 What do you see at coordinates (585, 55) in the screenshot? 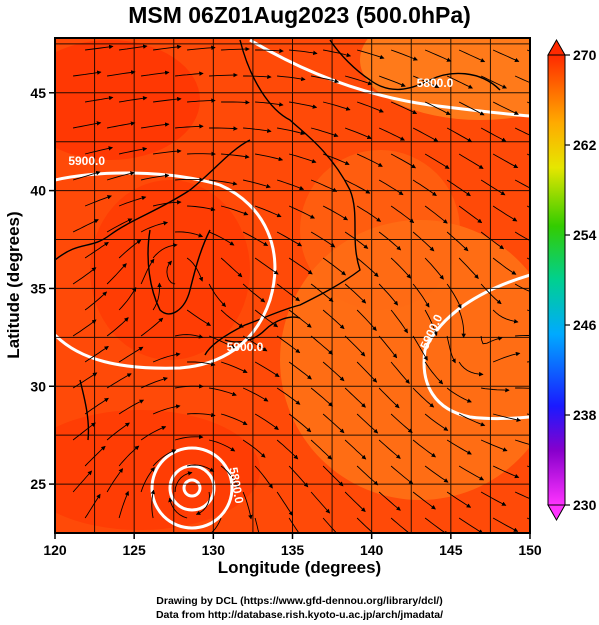
I see `colorbar-tick-label: 270` at bounding box center [585, 55].